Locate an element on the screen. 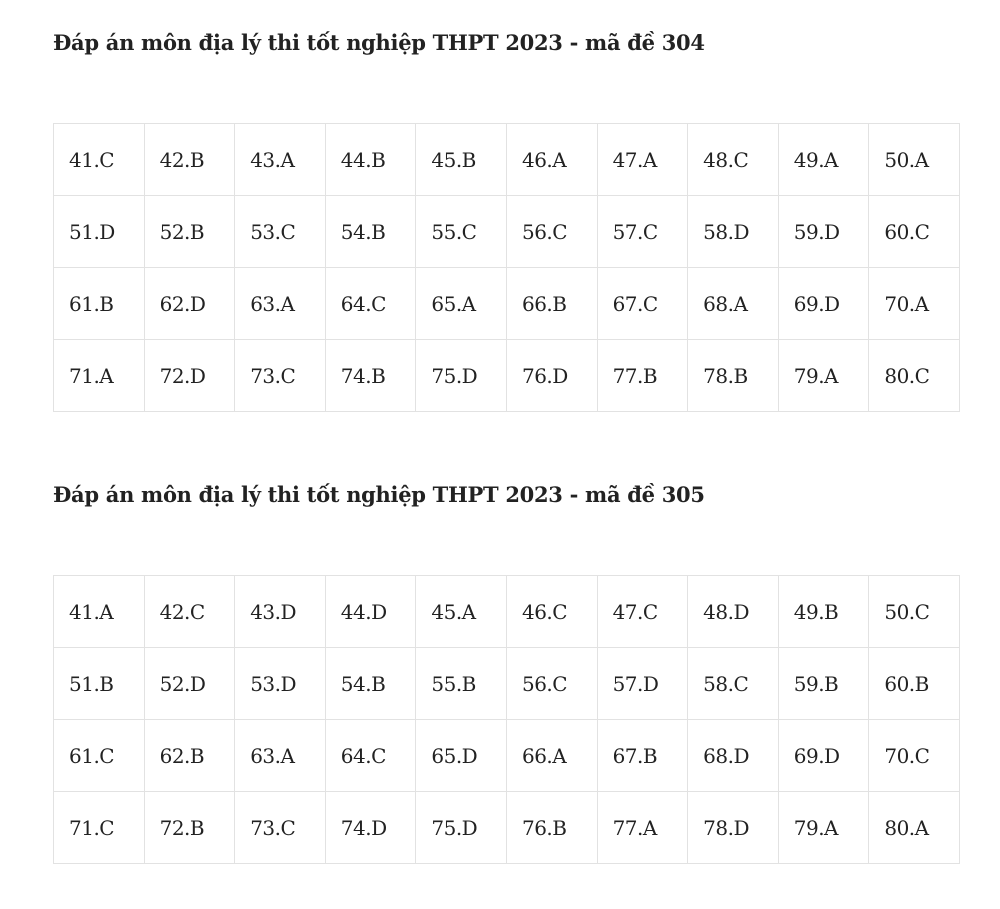  answer-cell: 74.B is located at coordinates (370, 375).